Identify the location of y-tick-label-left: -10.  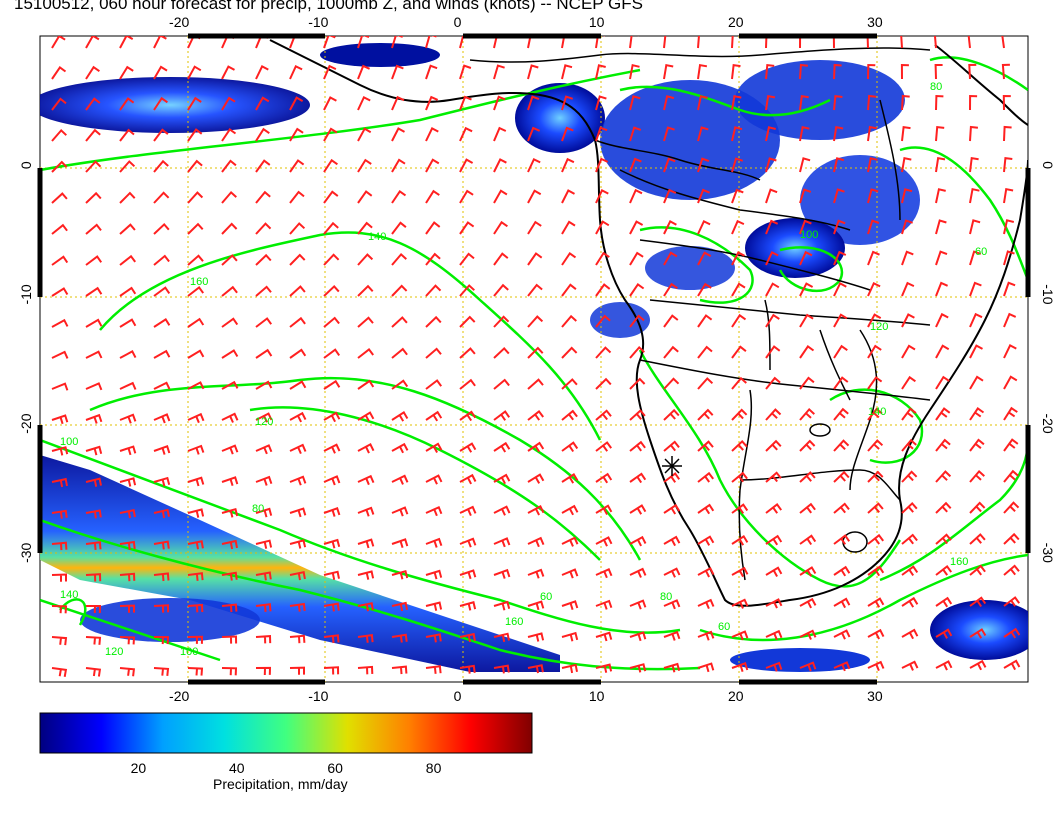
(26, 294).